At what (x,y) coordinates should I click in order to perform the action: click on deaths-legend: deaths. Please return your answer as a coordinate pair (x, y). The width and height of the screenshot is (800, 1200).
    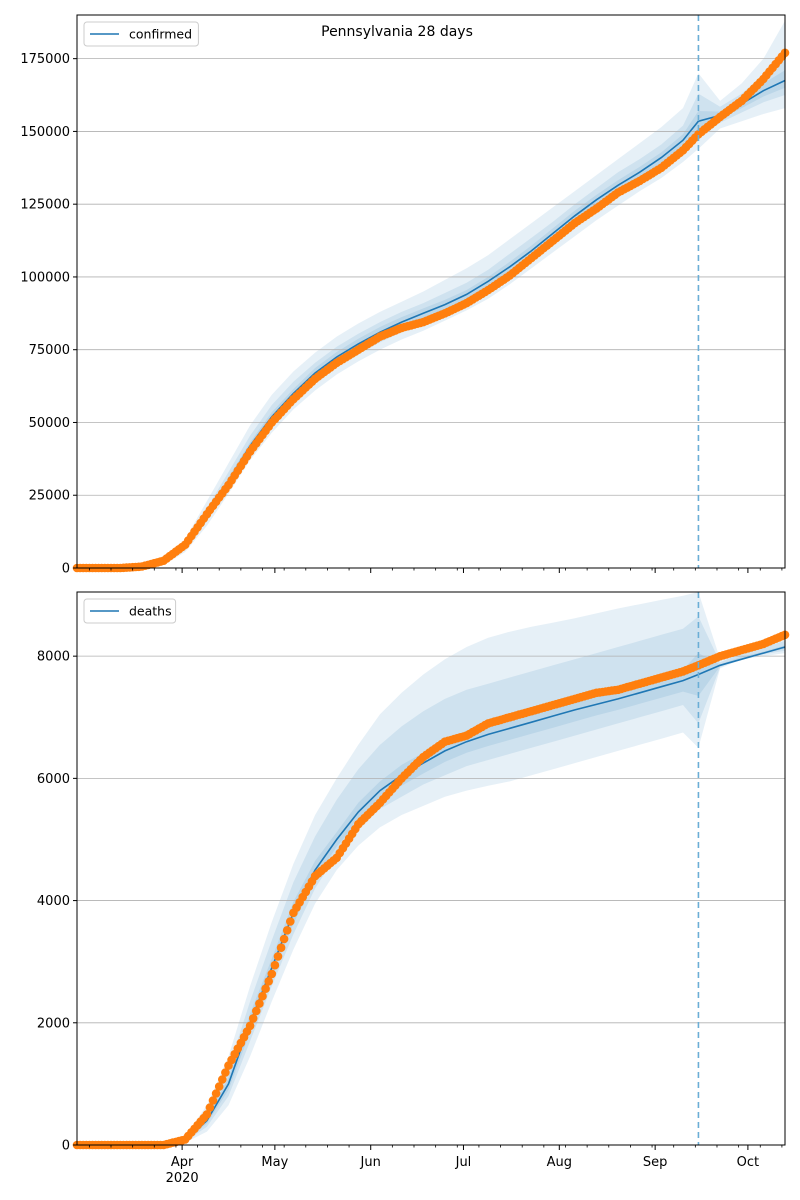
    Looking at the image, I should click on (130, 611).